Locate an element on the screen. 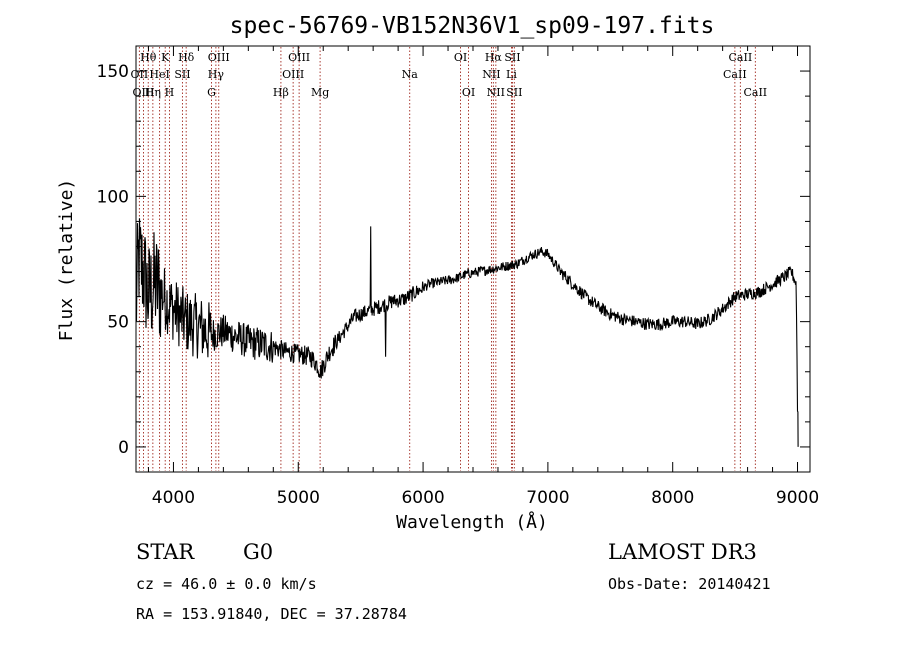 The height and width of the screenshot is (654, 900). spectral-line-label: Hγ is located at coordinates (216, 74).